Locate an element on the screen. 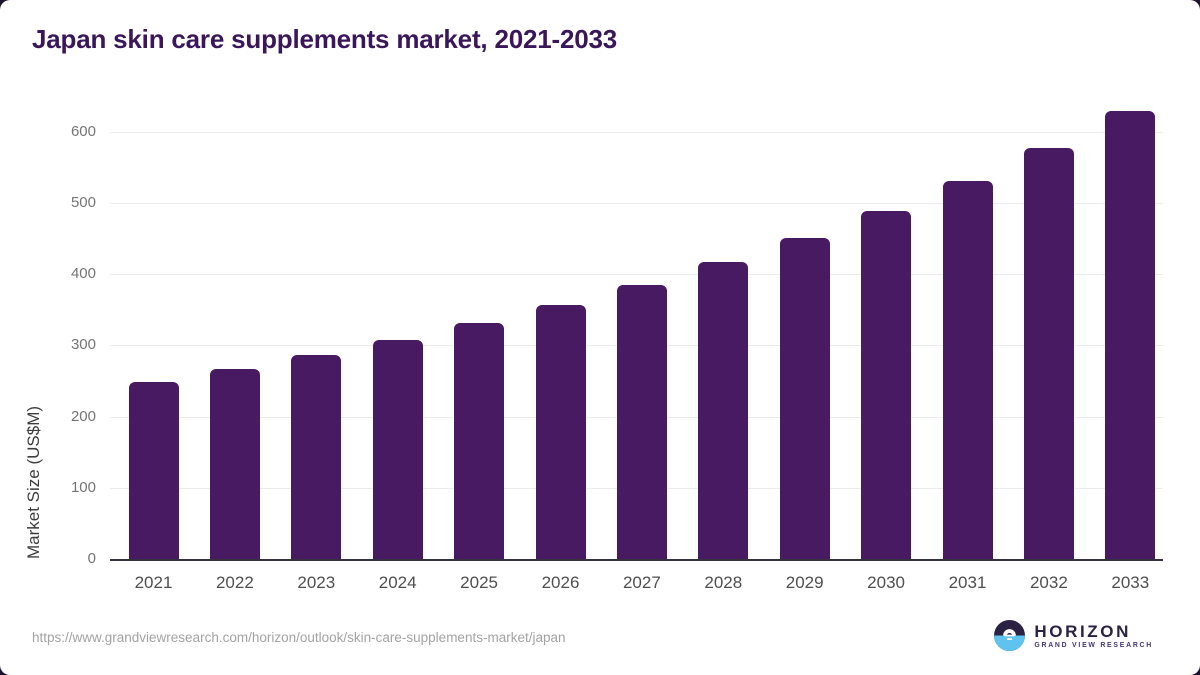 This screenshot has height=675, width=1200. x-tick-label-2028: 2028 is located at coordinates (723, 582).